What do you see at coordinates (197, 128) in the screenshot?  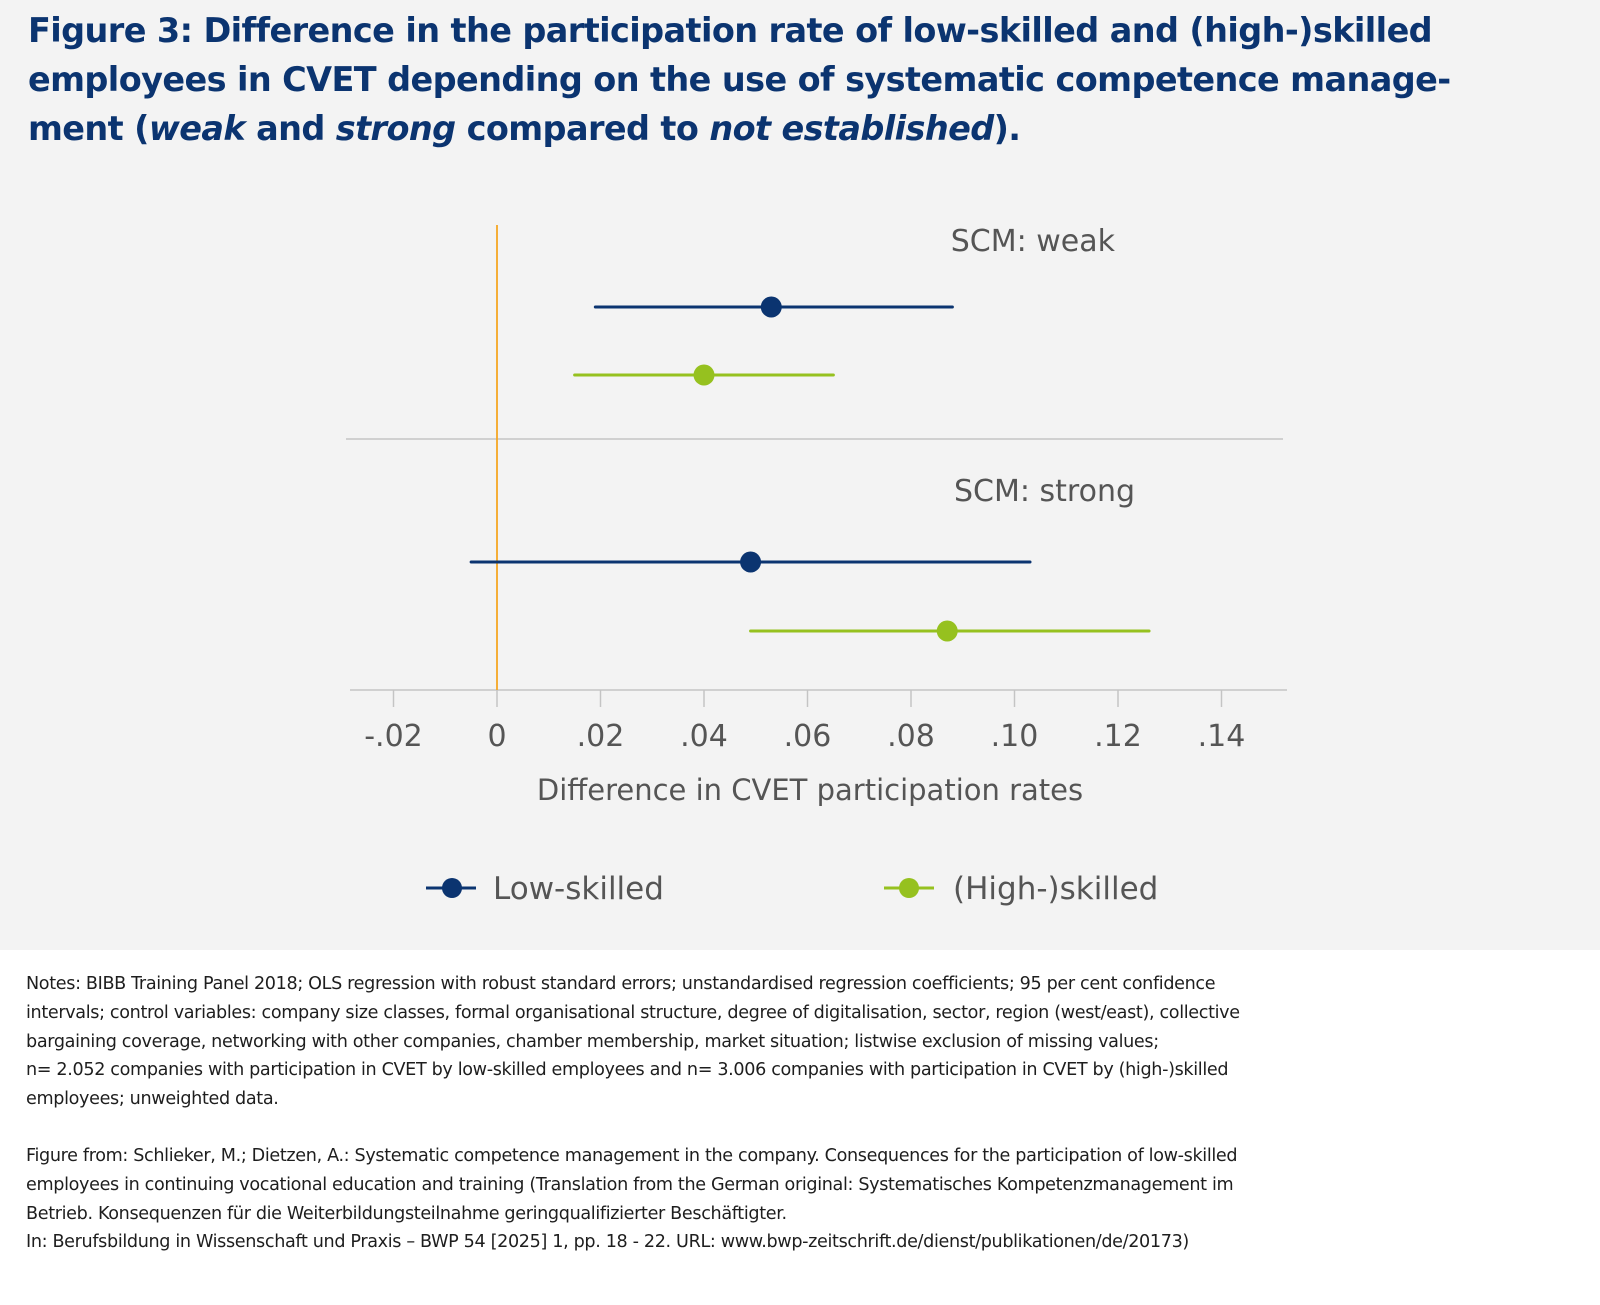 I see `title-emphasis-weak: weak` at bounding box center [197, 128].